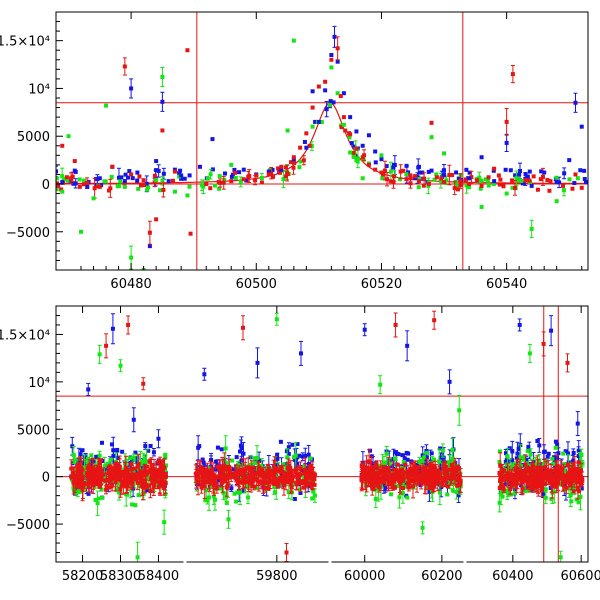  What do you see at coordinates (362, 157) in the screenshot?
I see `red-point` at bounding box center [362, 157].